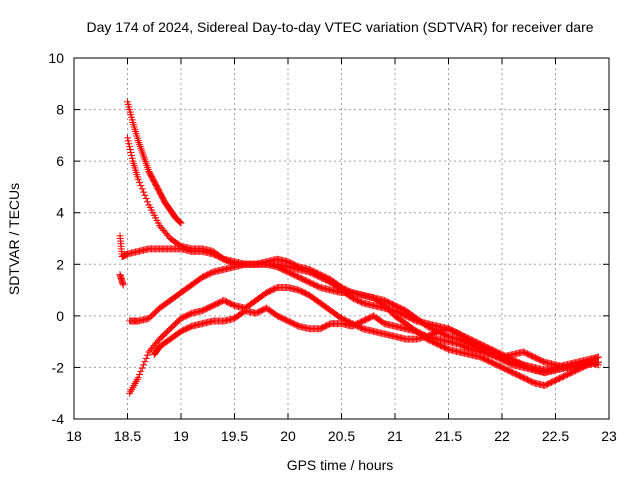 This screenshot has height=480, width=640. What do you see at coordinates (555, 436) in the screenshot?
I see `x-tick-label: 22.5` at bounding box center [555, 436].